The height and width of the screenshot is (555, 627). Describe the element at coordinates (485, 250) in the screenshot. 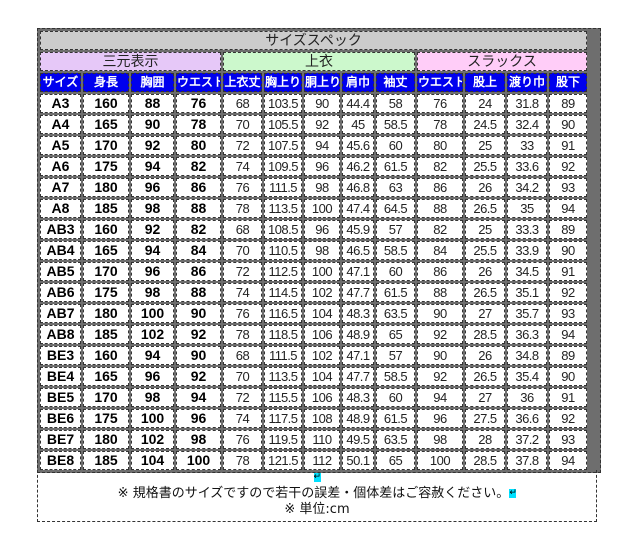

I see `value-cell: 25.5` at that location.